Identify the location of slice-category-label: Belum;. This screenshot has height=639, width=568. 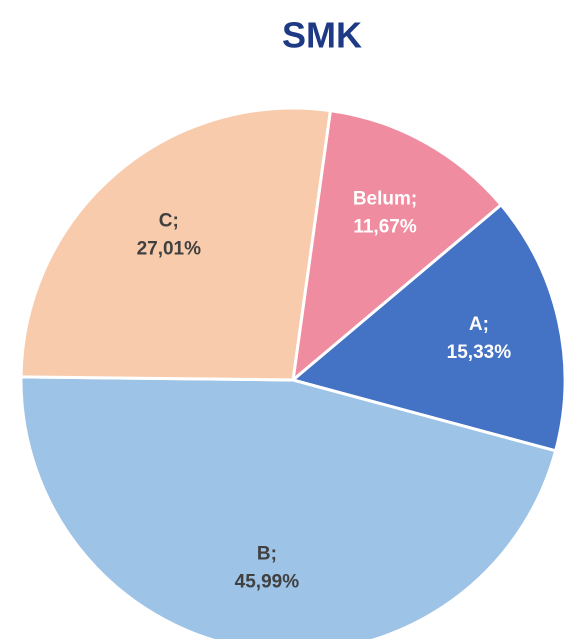
(385, 198).